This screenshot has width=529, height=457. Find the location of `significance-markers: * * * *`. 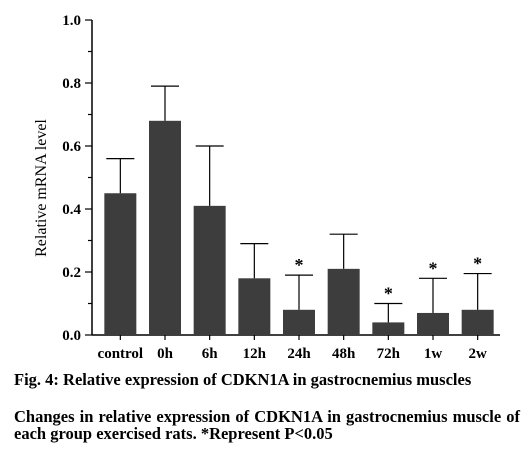

significance-markers: * * * * is located at coordinates (389, 279).